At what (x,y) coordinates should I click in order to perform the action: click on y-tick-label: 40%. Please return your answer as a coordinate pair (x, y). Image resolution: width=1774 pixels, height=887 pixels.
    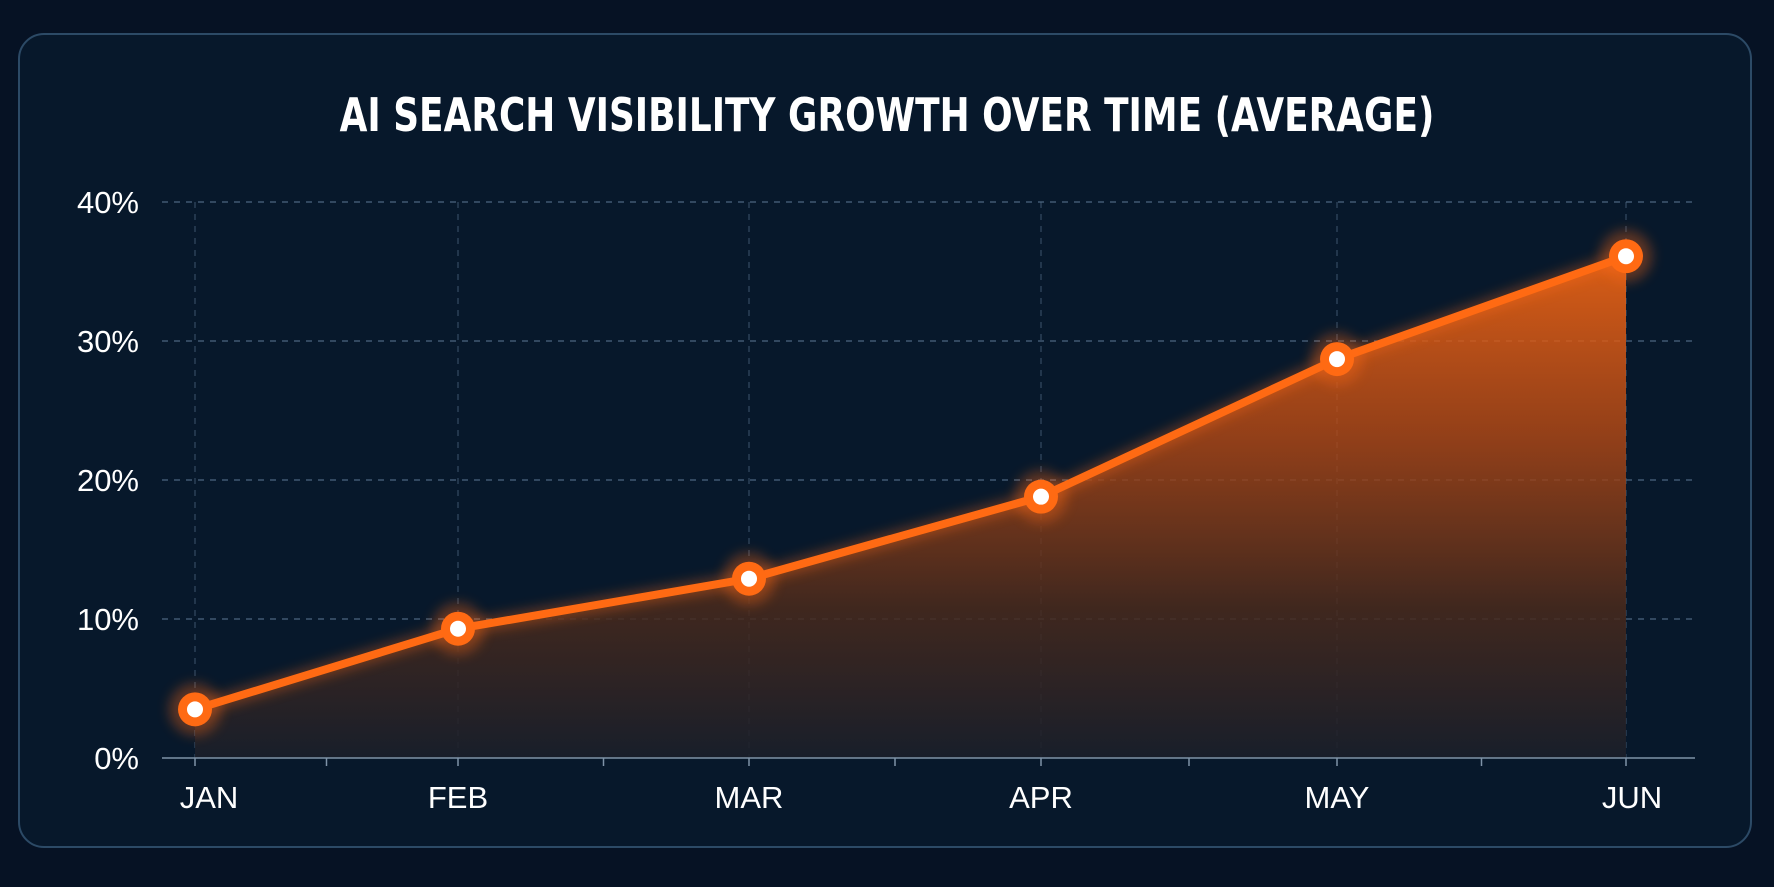
    Looking at the image, I should click on (108, 202).